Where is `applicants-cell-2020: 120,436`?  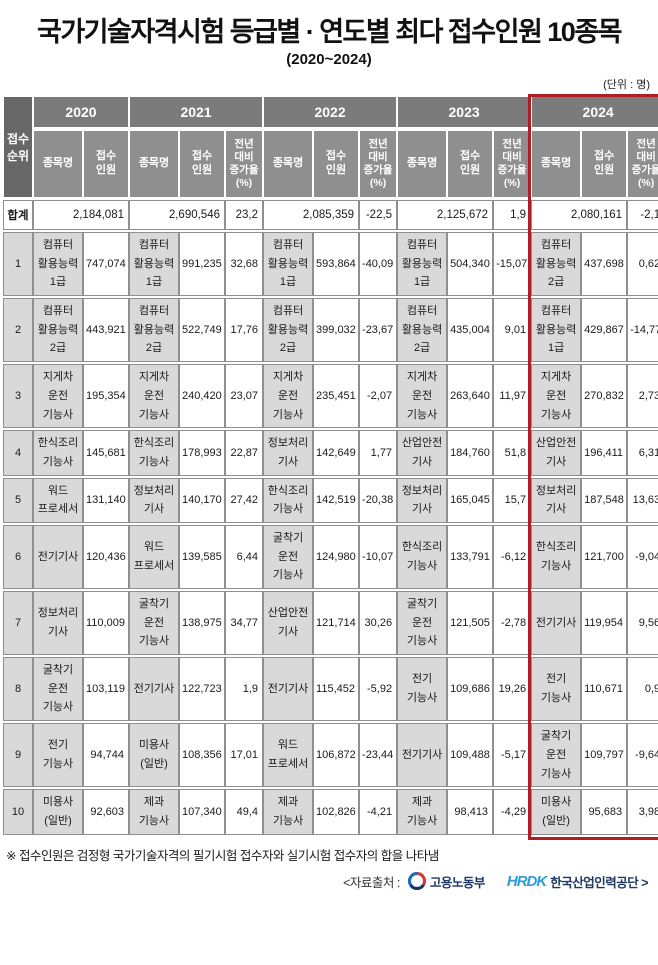 applicants-cell-2020: 120,436 is located at coordinates (106, 556).